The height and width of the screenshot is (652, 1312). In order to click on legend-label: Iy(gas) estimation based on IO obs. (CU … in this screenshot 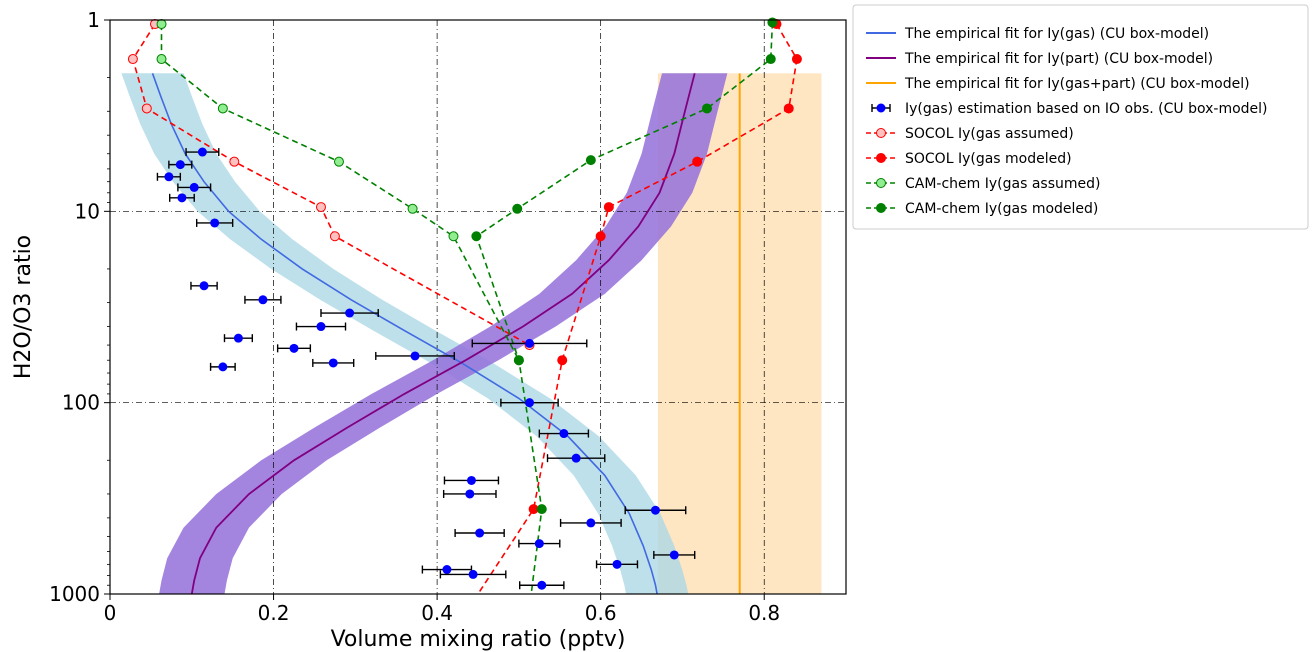, I will do `click(1086, 109)`.